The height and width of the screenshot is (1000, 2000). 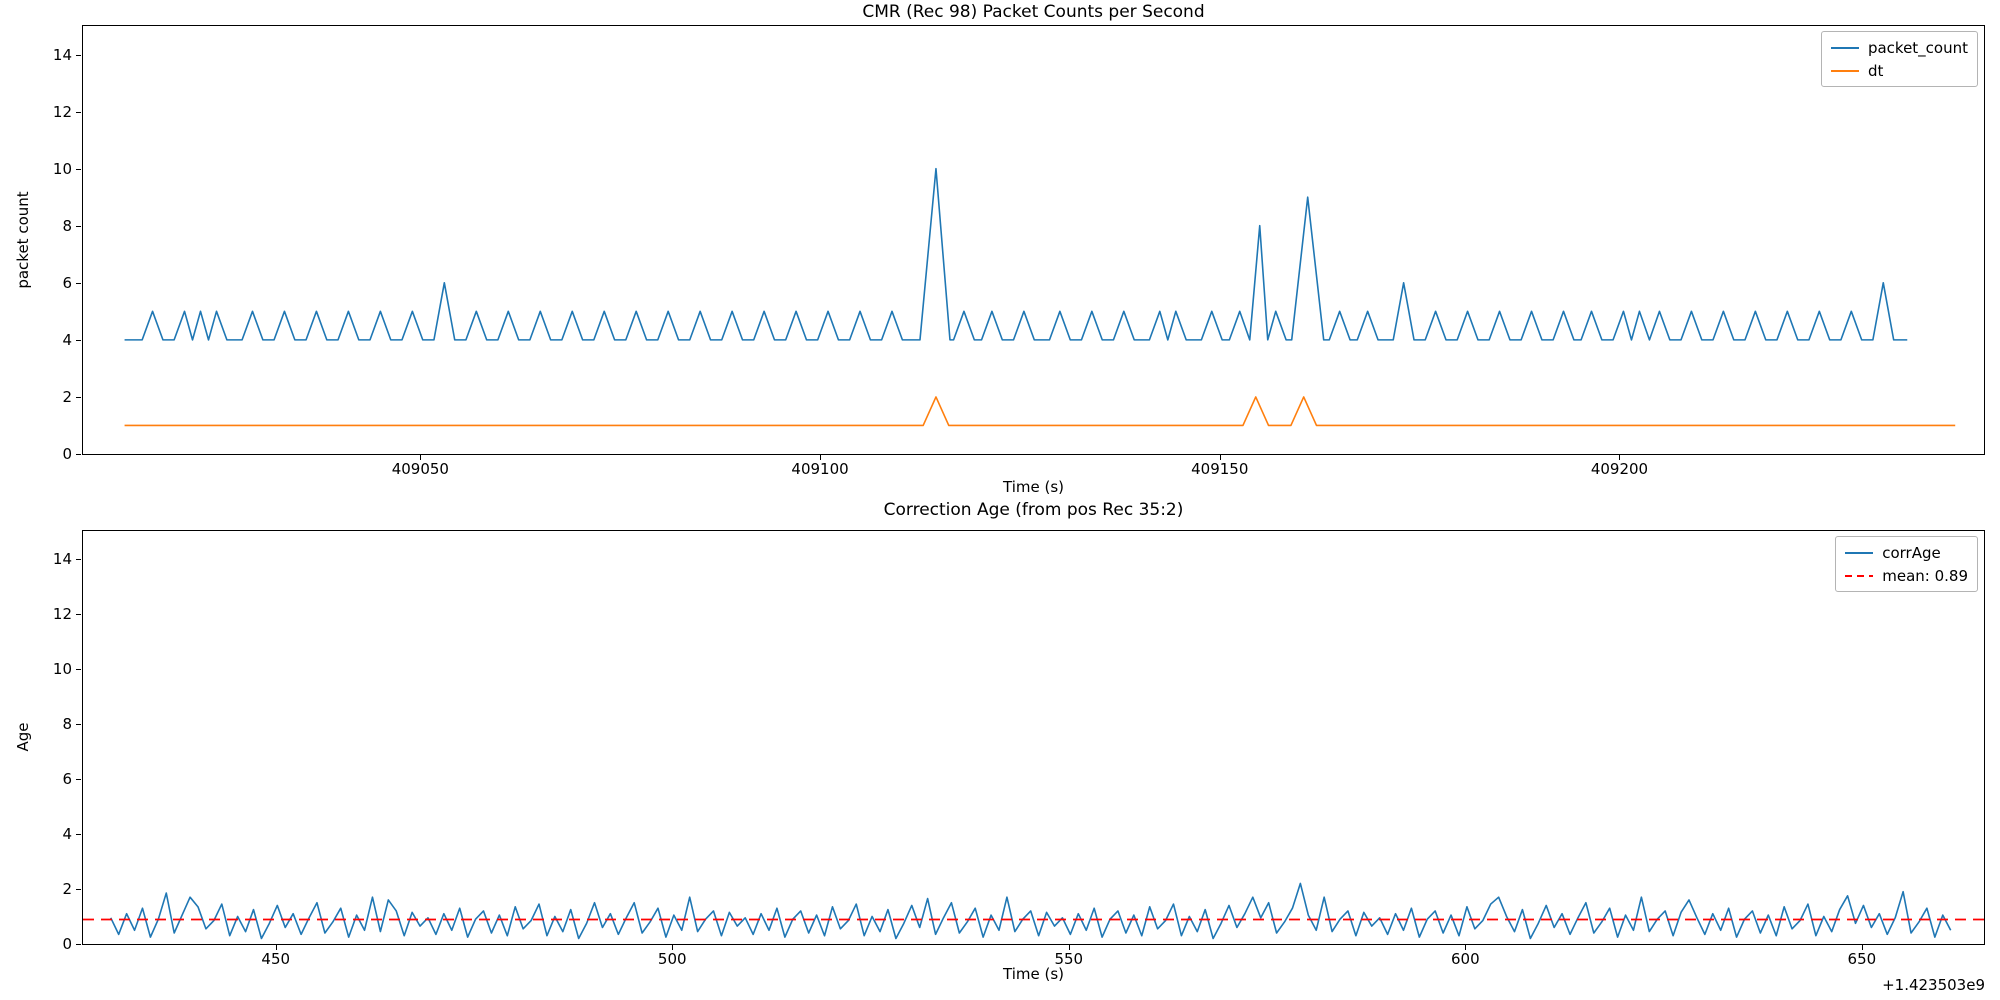 I want to click on x-tick-label: 409150, so click(x=1220, y=469).